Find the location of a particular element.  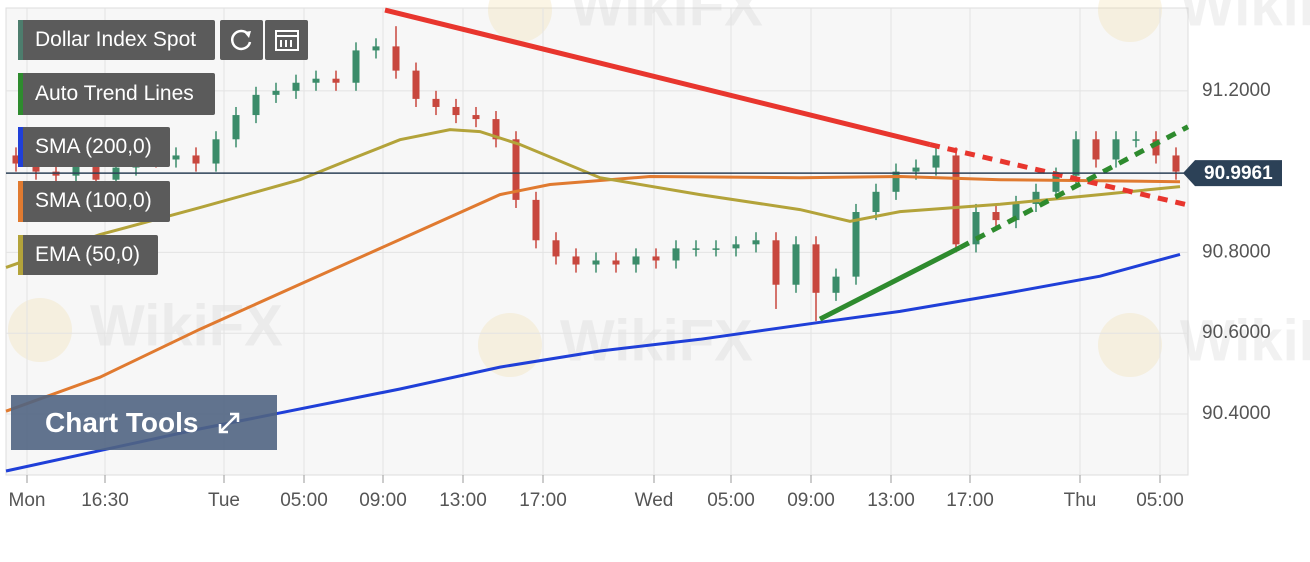

legend-button: EMA (50,0) is located at coordinates (88, 255).